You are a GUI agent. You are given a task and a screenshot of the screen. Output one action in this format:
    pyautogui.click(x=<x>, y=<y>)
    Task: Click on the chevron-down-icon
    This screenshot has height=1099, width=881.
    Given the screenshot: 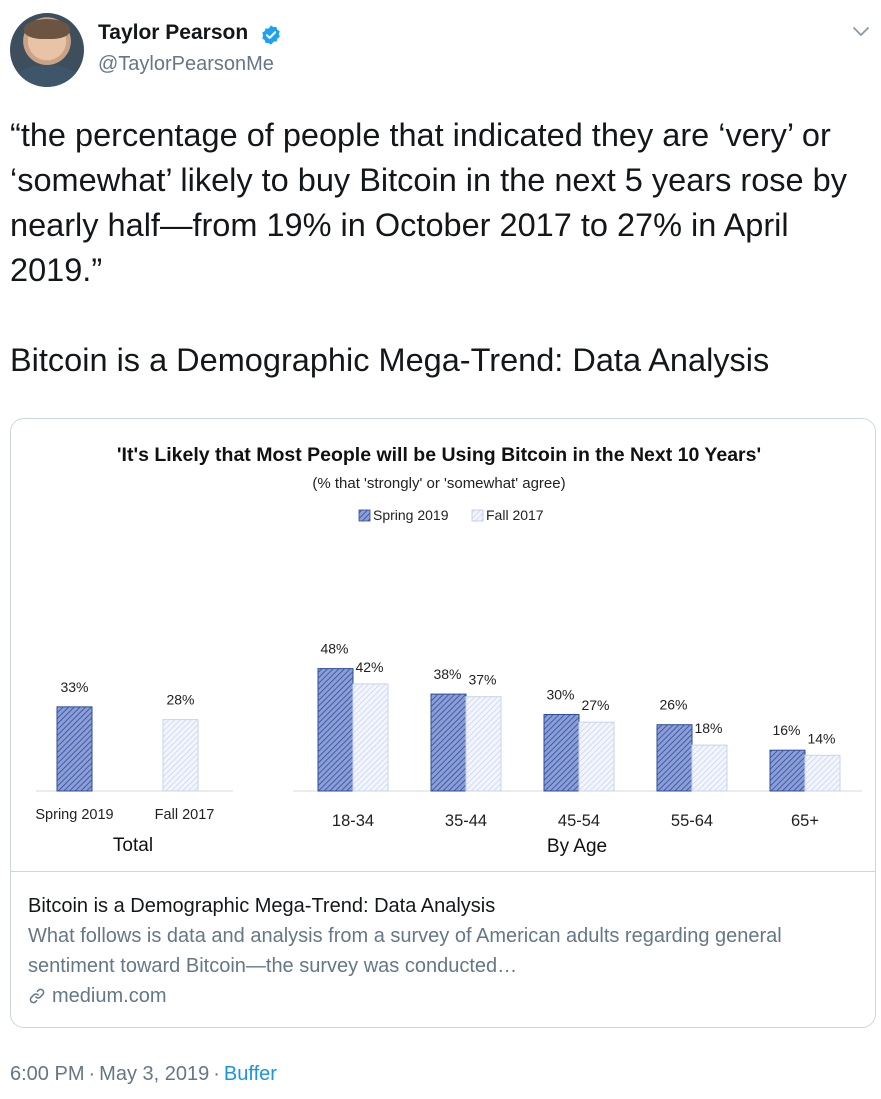 What is the action you would take?
    pyautogui.click(x=861, y=32)
    